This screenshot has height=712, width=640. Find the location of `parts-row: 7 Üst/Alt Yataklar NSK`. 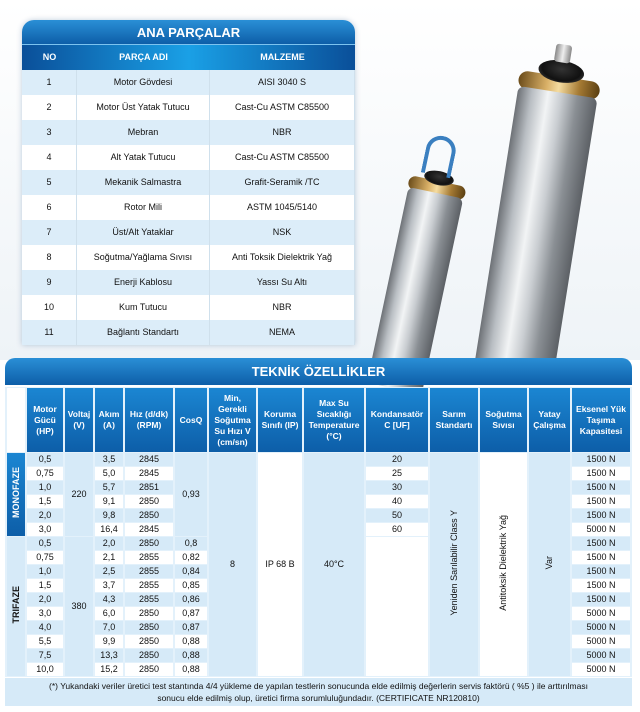

parts-row: 7 Üst/Alt Yataklar NSK is located at coordinates (188, 232).